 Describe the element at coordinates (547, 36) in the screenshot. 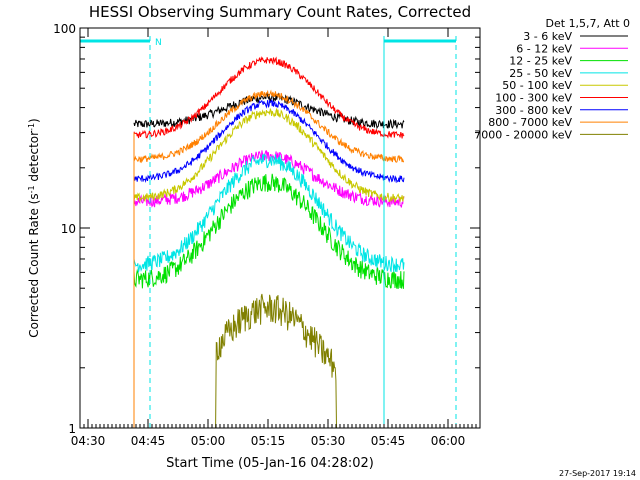

I see `legend-entry-0: 3 - 6 keV` at that location.